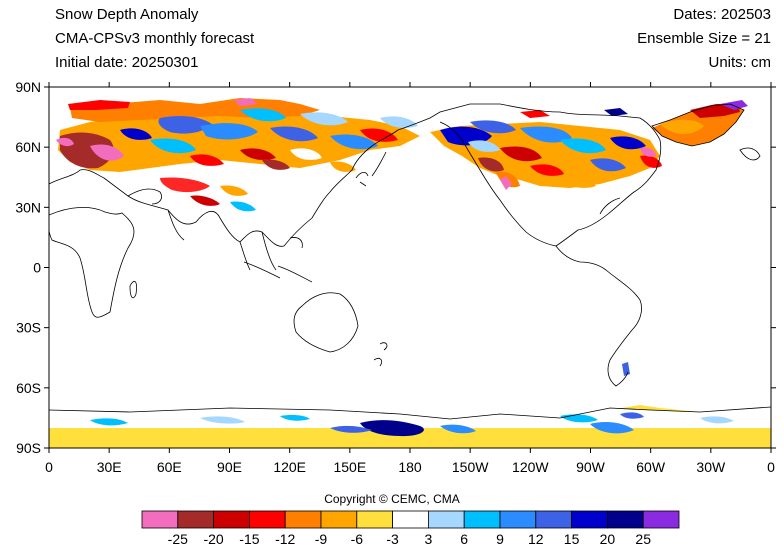 This screenshot has width=784, height=553. Describe the element at coordinates (238, 155) in the screenshot. I see `eurasia-anomaly` at that location.